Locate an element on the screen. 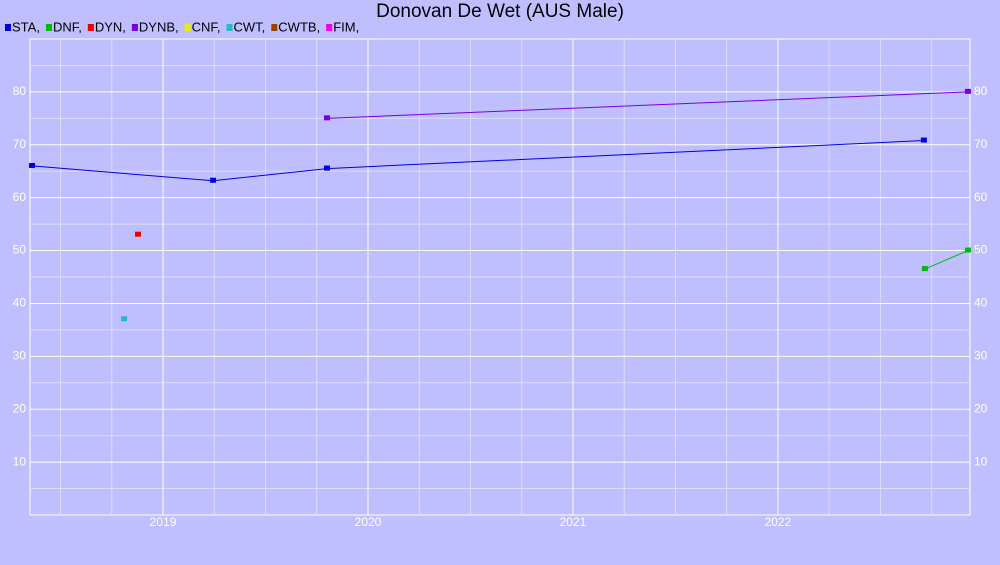  y-tick-label: 20 is located at coordinates (20, 408).